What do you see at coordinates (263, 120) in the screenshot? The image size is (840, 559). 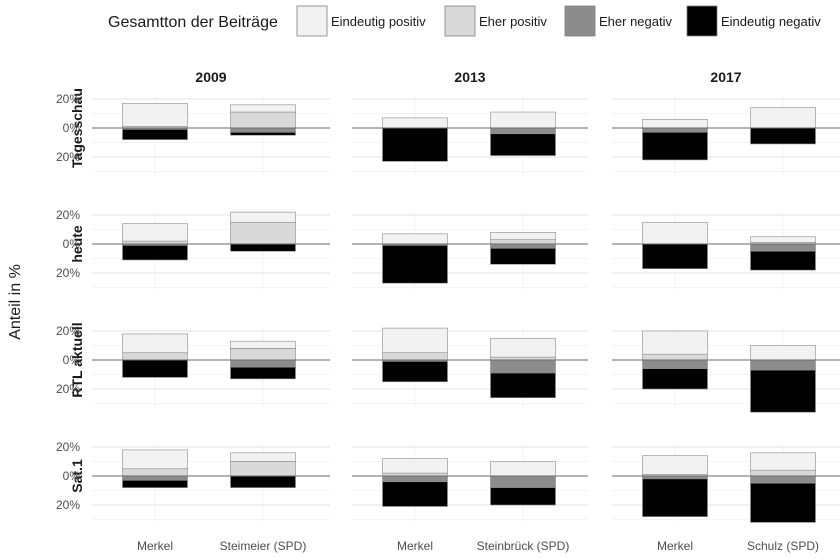 I see `bar-segment-tagesschau-2009-steimeier-spd-eher-positiv` at bounding box center [263, 120].